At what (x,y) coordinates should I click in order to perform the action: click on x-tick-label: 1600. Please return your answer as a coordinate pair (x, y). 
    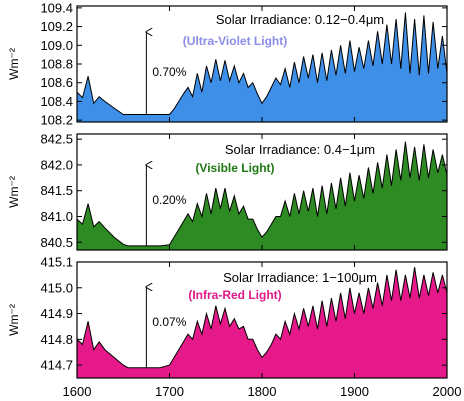
    Looking at the image, I should click on (77, 391).